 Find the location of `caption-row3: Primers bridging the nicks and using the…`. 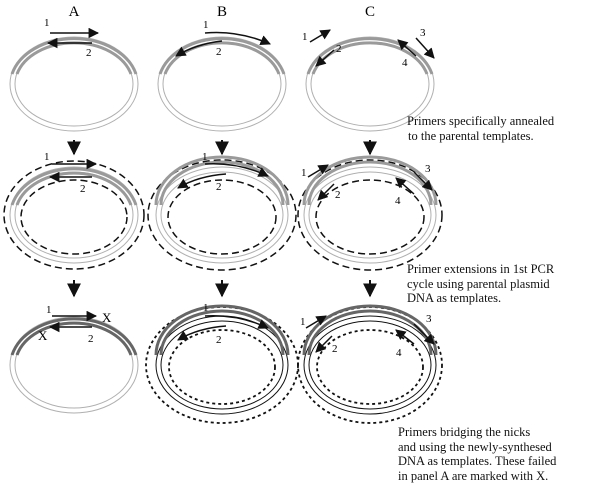

caption-row3: Primers bridging the nicks and using the… is located at coordinates (477, 454).